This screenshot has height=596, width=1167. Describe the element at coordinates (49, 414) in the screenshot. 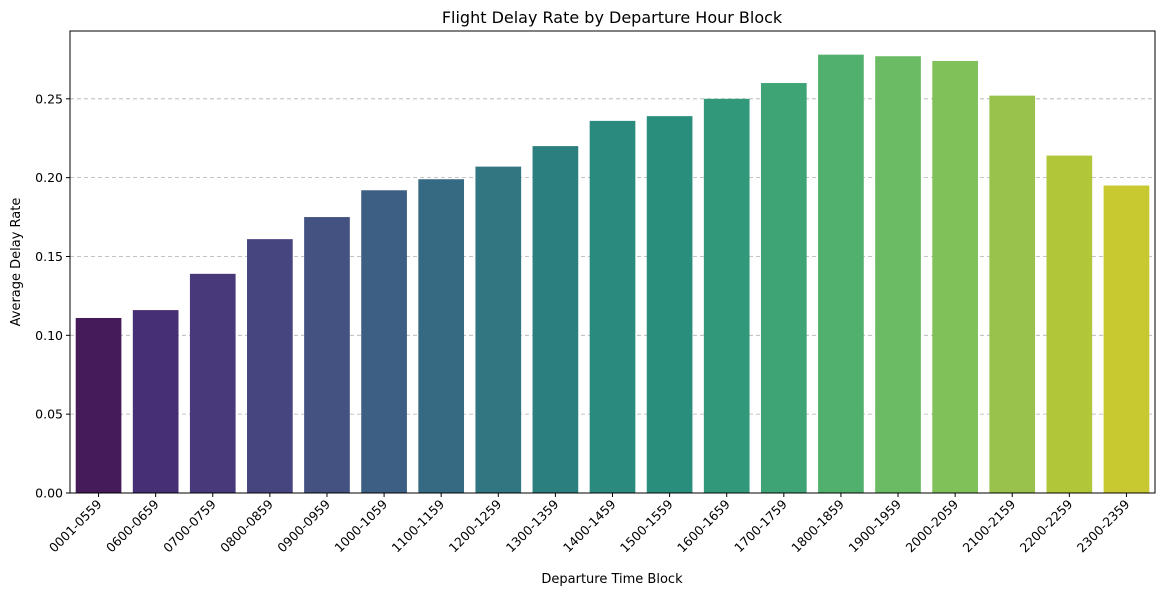

I see `y-tick-label: 0.05` at that location.